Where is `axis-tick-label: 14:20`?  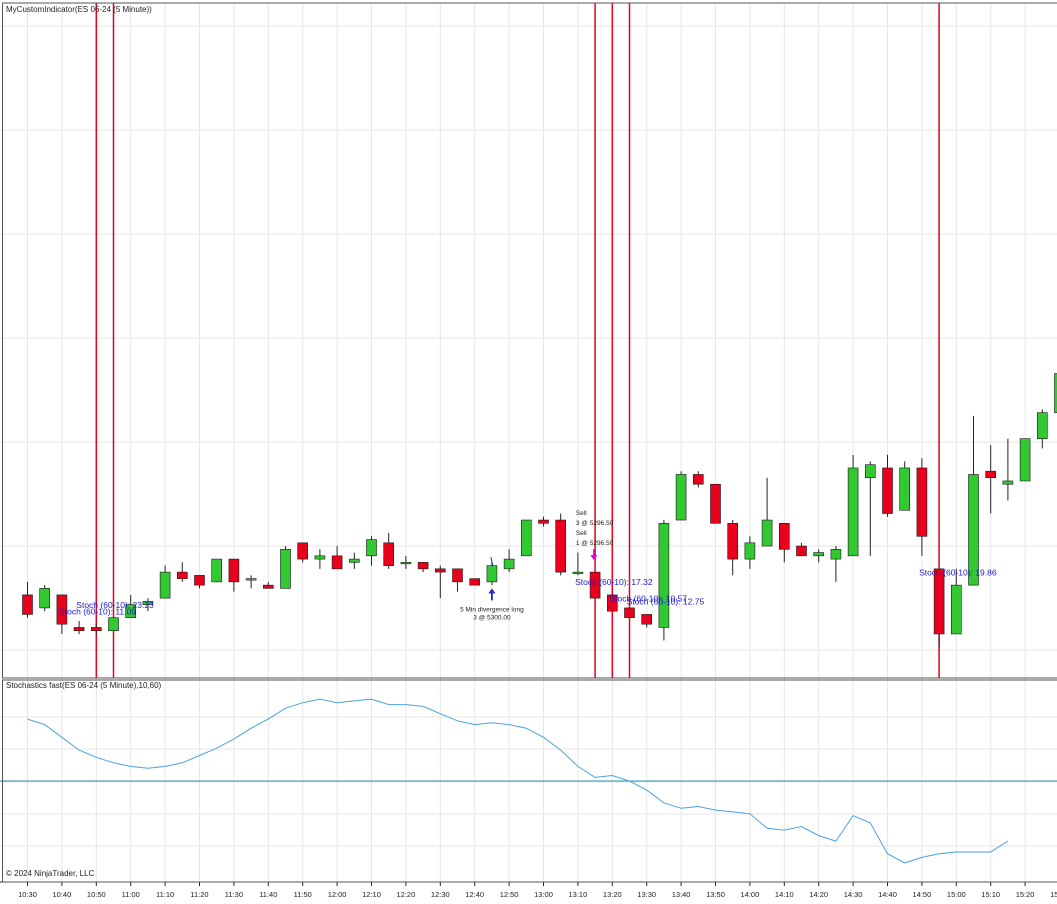 axis-tick-label: 14:20 is located at coordinates (818, 894).